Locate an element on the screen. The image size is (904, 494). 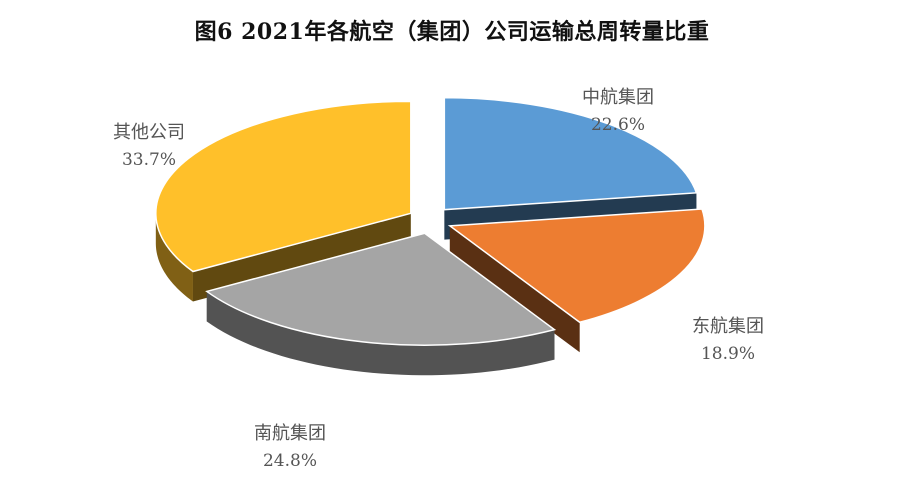
value-label: 22.6% is located at coordinates (617, 124).